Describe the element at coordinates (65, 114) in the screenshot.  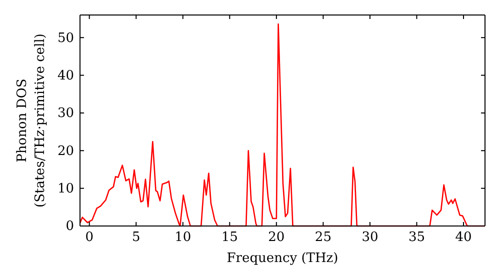
I see `y-tick-label: 30` at that location.